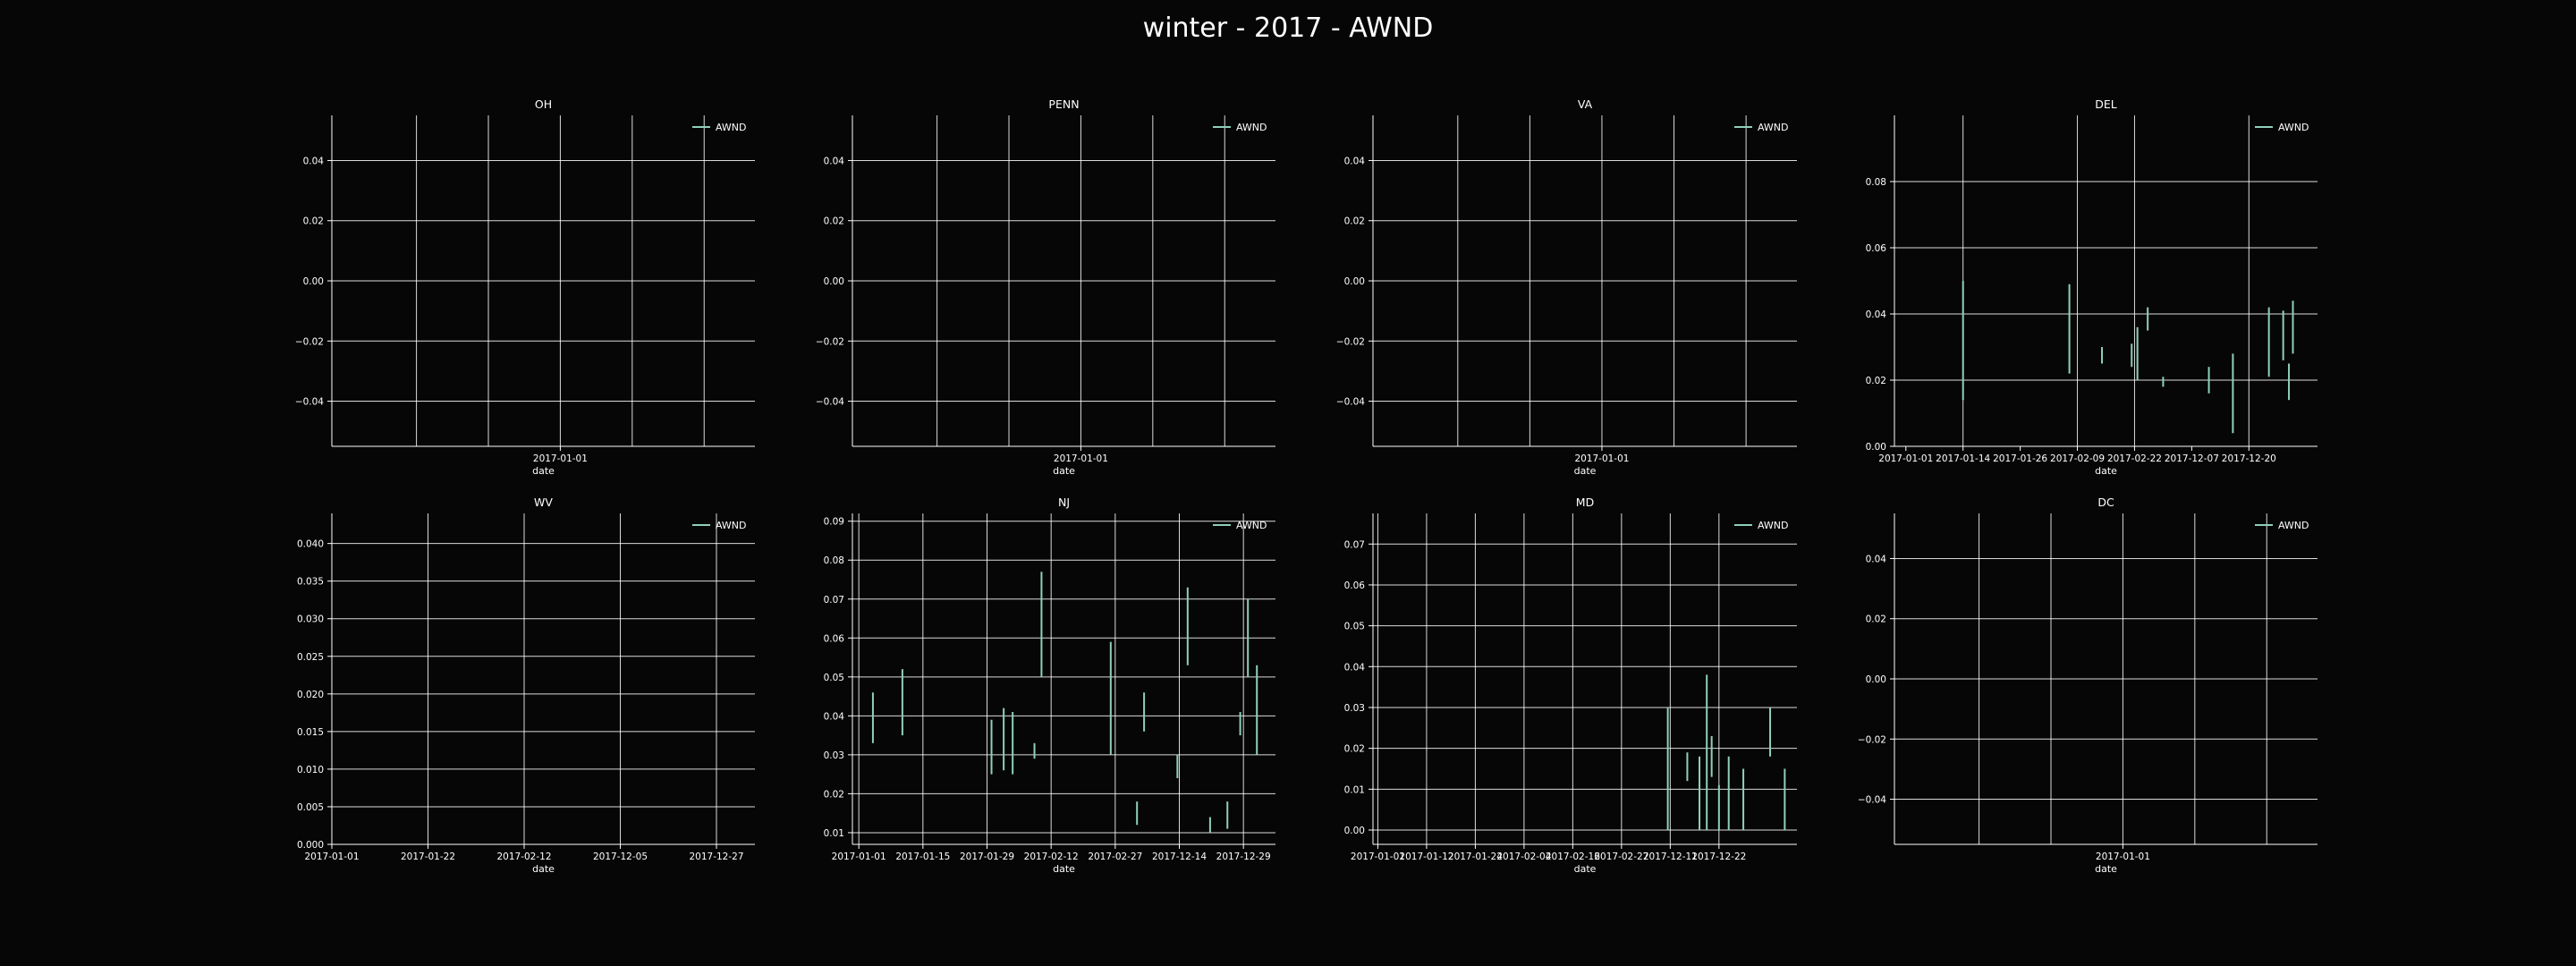 This screenshot has width=2576, height=966. Describe the element at coordinates (2105, 502) in the screenshot. I see `panel-title: DC` at that location.